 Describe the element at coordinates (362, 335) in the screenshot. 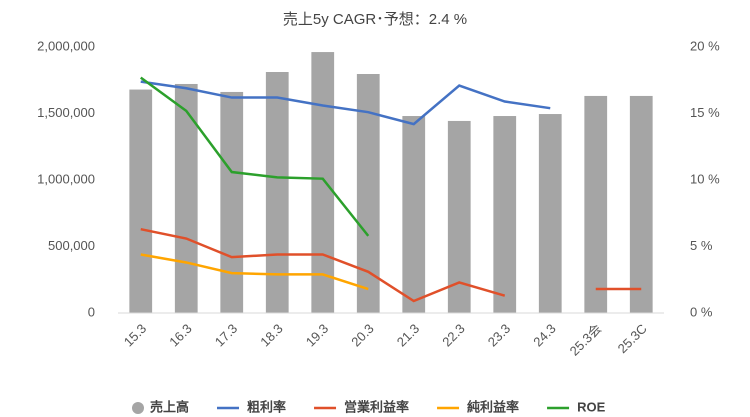

I see `x-tick-label: 20.3` at that location.